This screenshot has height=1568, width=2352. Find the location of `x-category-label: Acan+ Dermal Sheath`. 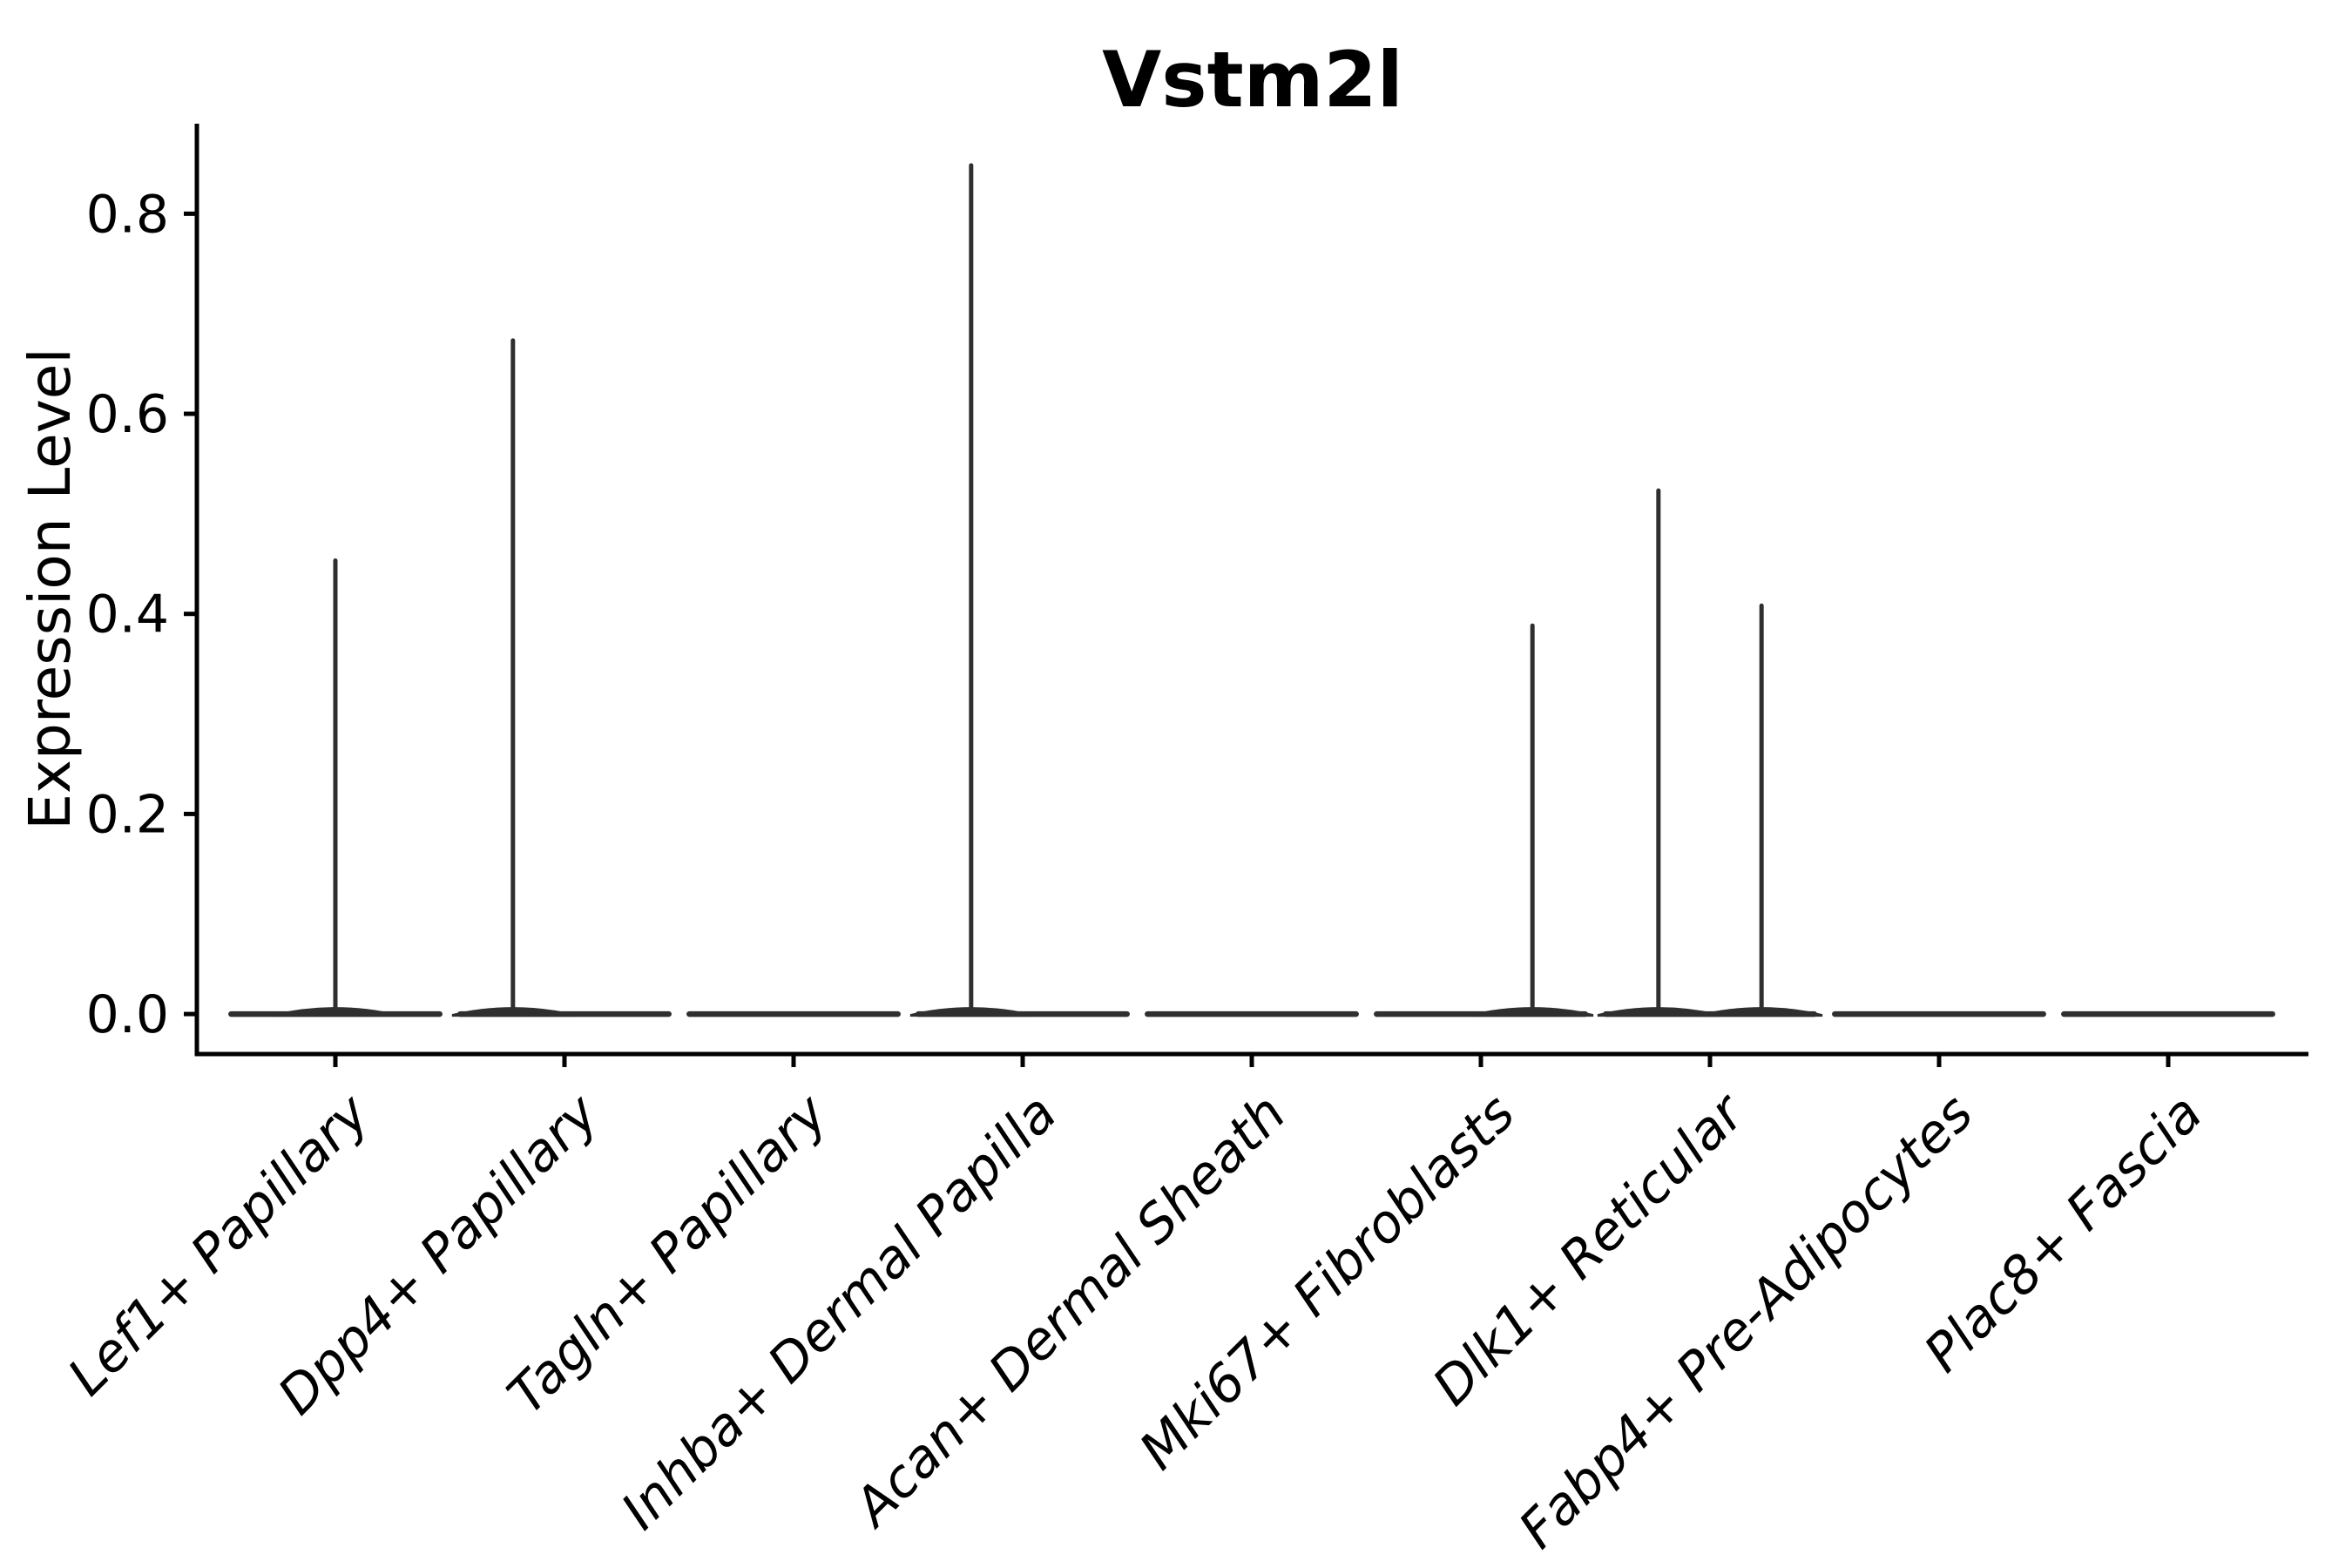

x-category-label: Acan+ Dermal Sheath is located at coordinates (1069, 1311).